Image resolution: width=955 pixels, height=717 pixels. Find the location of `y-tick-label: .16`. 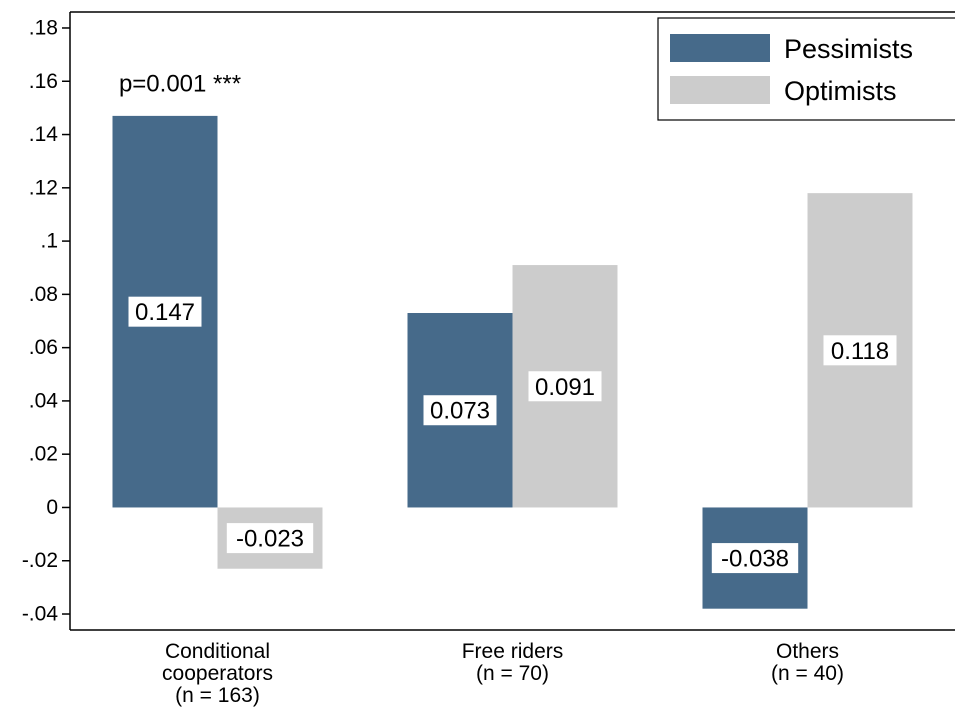

y-tick-label: .16 is located at coordinates (43, 81).